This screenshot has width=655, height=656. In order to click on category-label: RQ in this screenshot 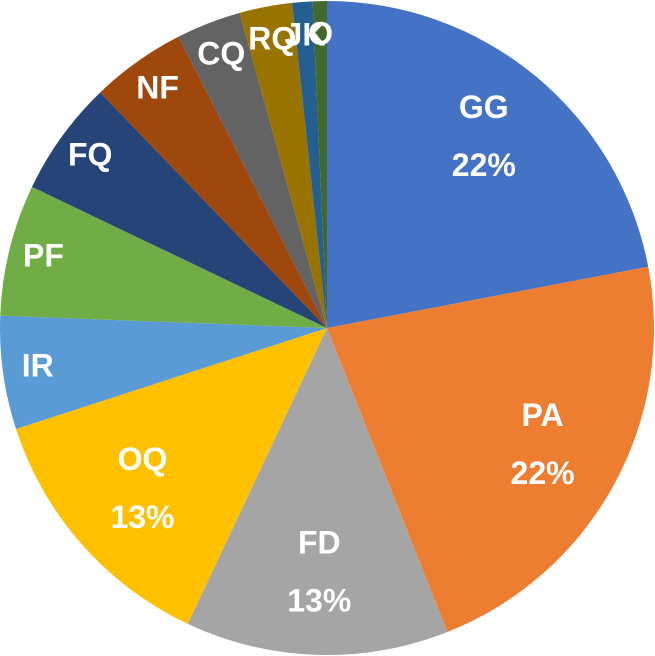, I will do `click(272, 39)`.